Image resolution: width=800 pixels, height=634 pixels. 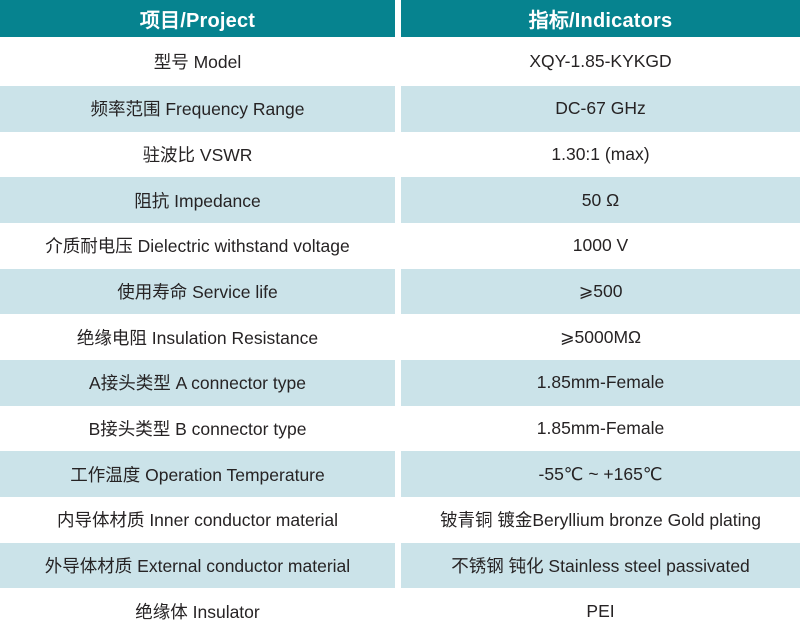 What do you see at coordinates (600, 109) in the screenshot?
I see `indicator-cell: DC-67 GHz` at bounding box center [600, 109].